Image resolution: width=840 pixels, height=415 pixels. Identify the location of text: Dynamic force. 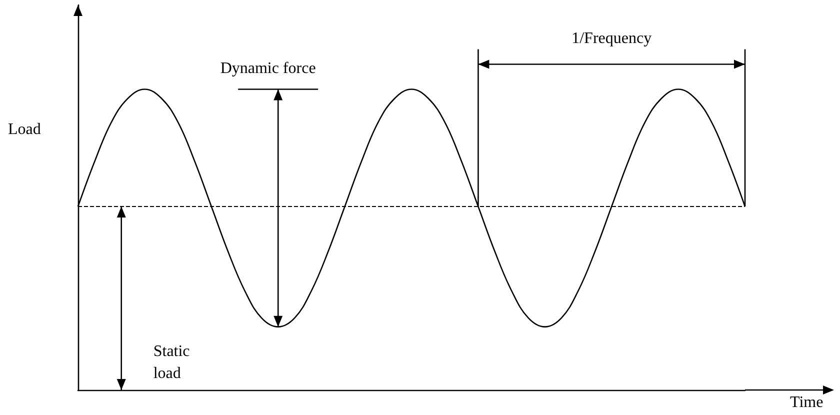
(268, 69).